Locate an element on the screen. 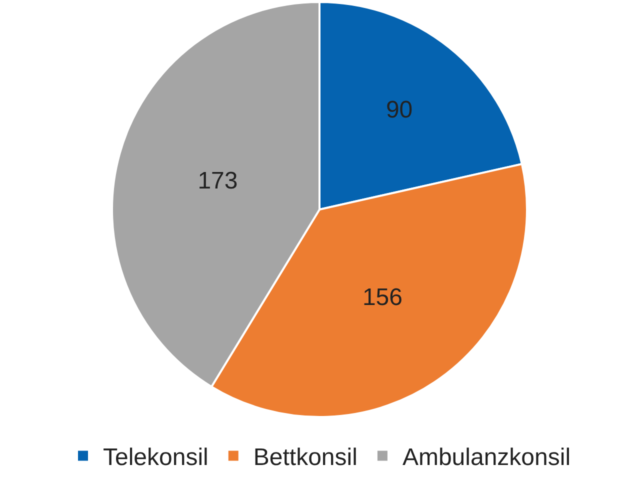  data-label: 90 is located at coordinates (399, 110).